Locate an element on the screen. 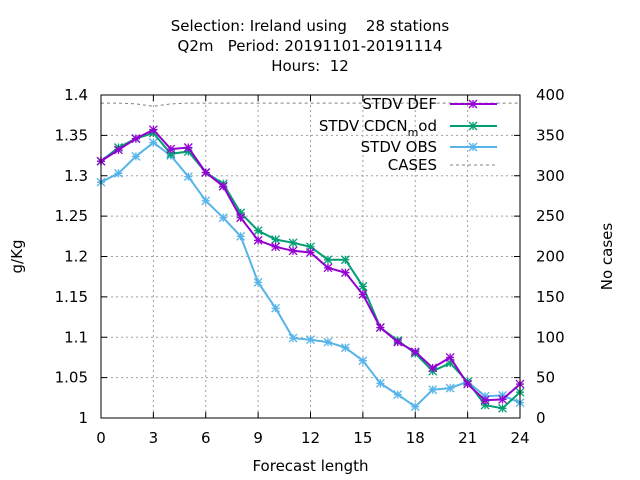 Image resolution: width=640 pixels, height=480 pixels. y2-tick-label: 150 is located at coordinates (550, 297).